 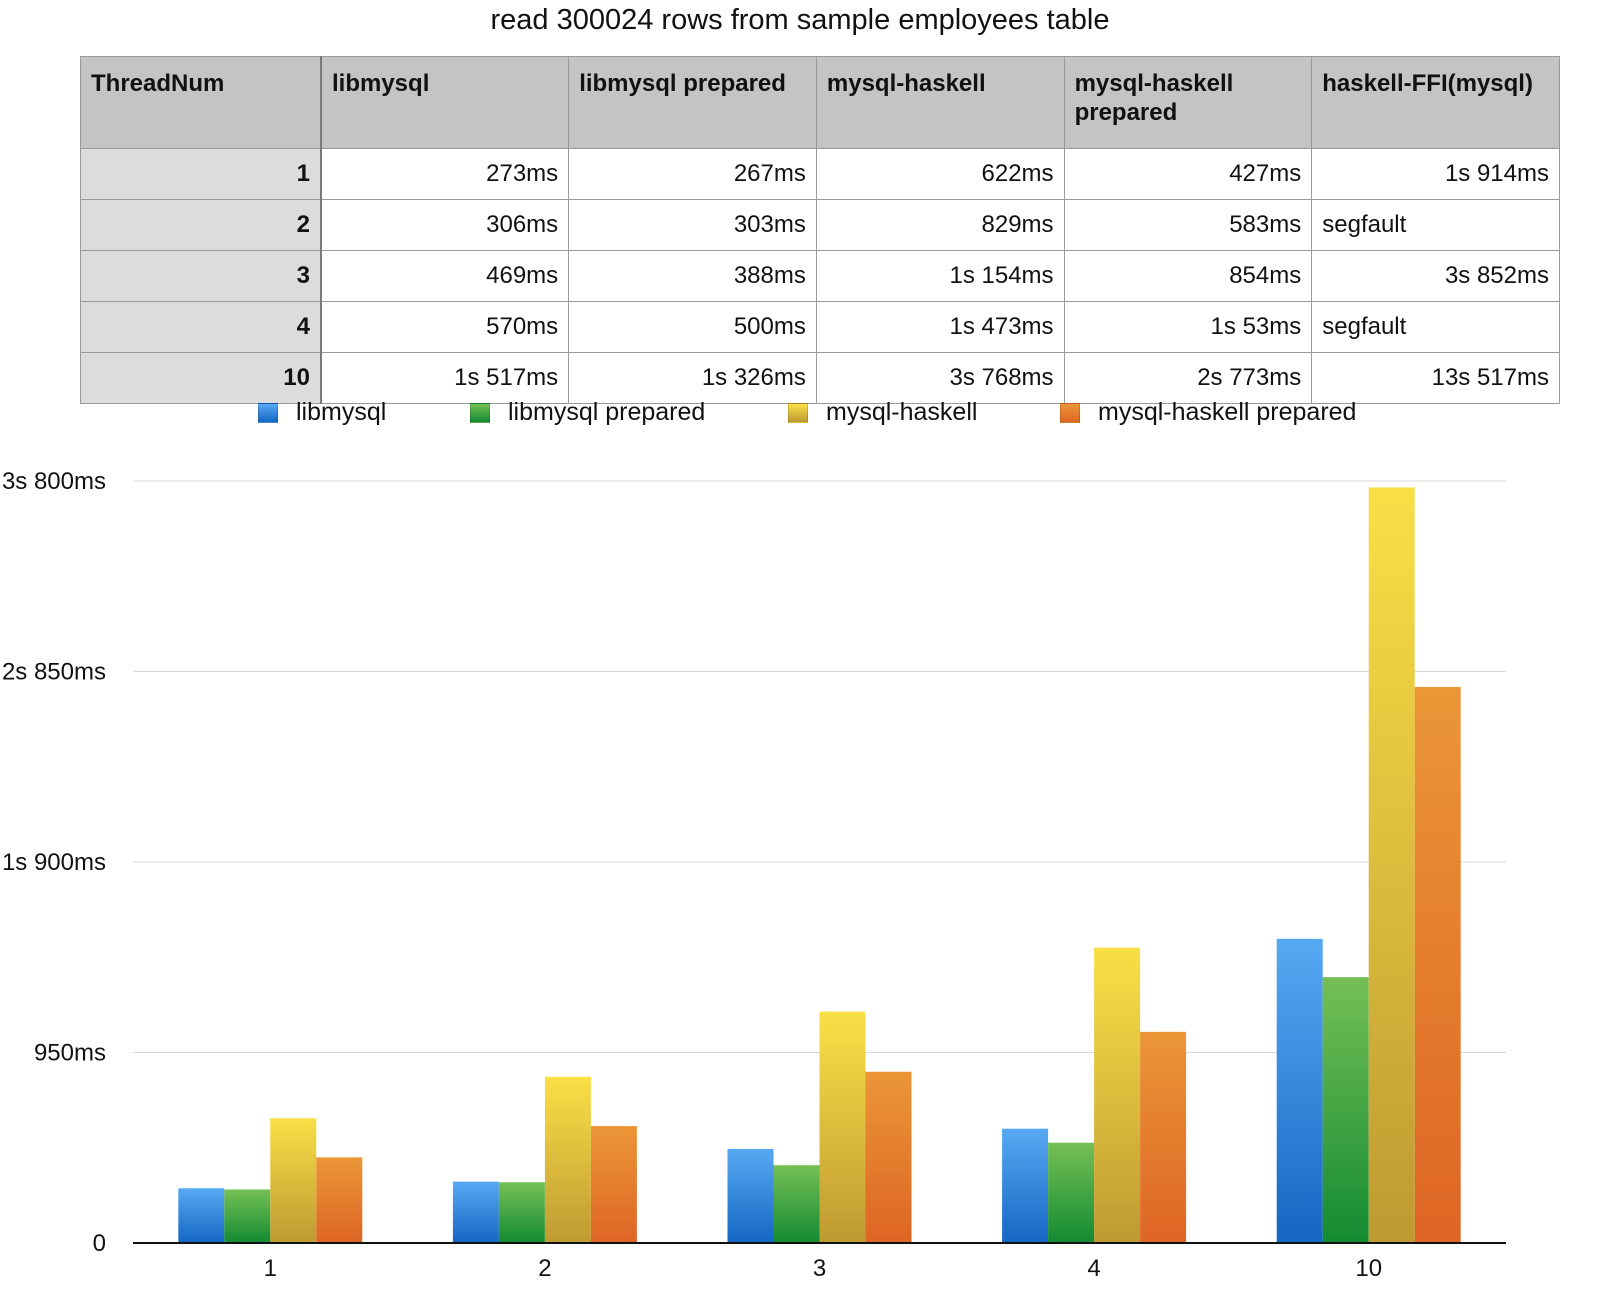 I want to click on x-tick-label: 2, so click(x=544, y=1268).